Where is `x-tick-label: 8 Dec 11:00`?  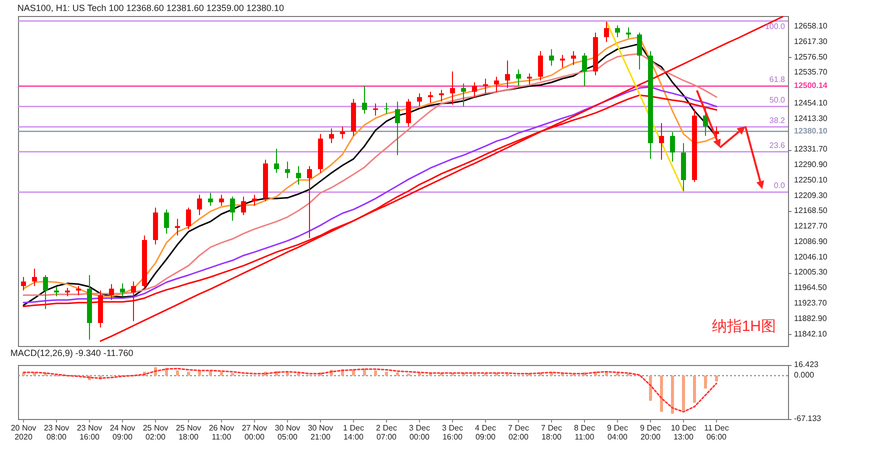 x-tick-label: 8 Dec 11:00 is located at coordinates (584, 433).